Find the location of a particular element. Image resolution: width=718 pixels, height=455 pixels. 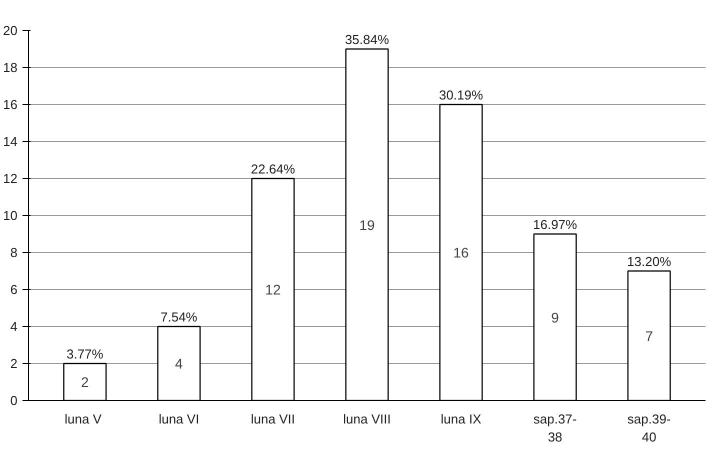

annotation: 13.20% is located at coordinates (649, 261).